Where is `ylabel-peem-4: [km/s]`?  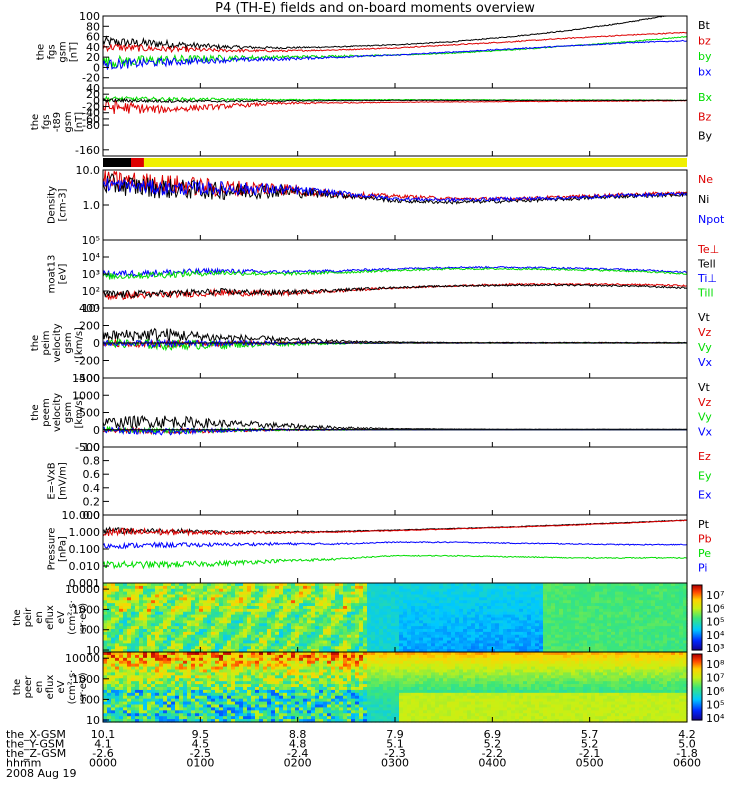 ylabel-peem-4: [km/s] is located at coordinates (79, 412).